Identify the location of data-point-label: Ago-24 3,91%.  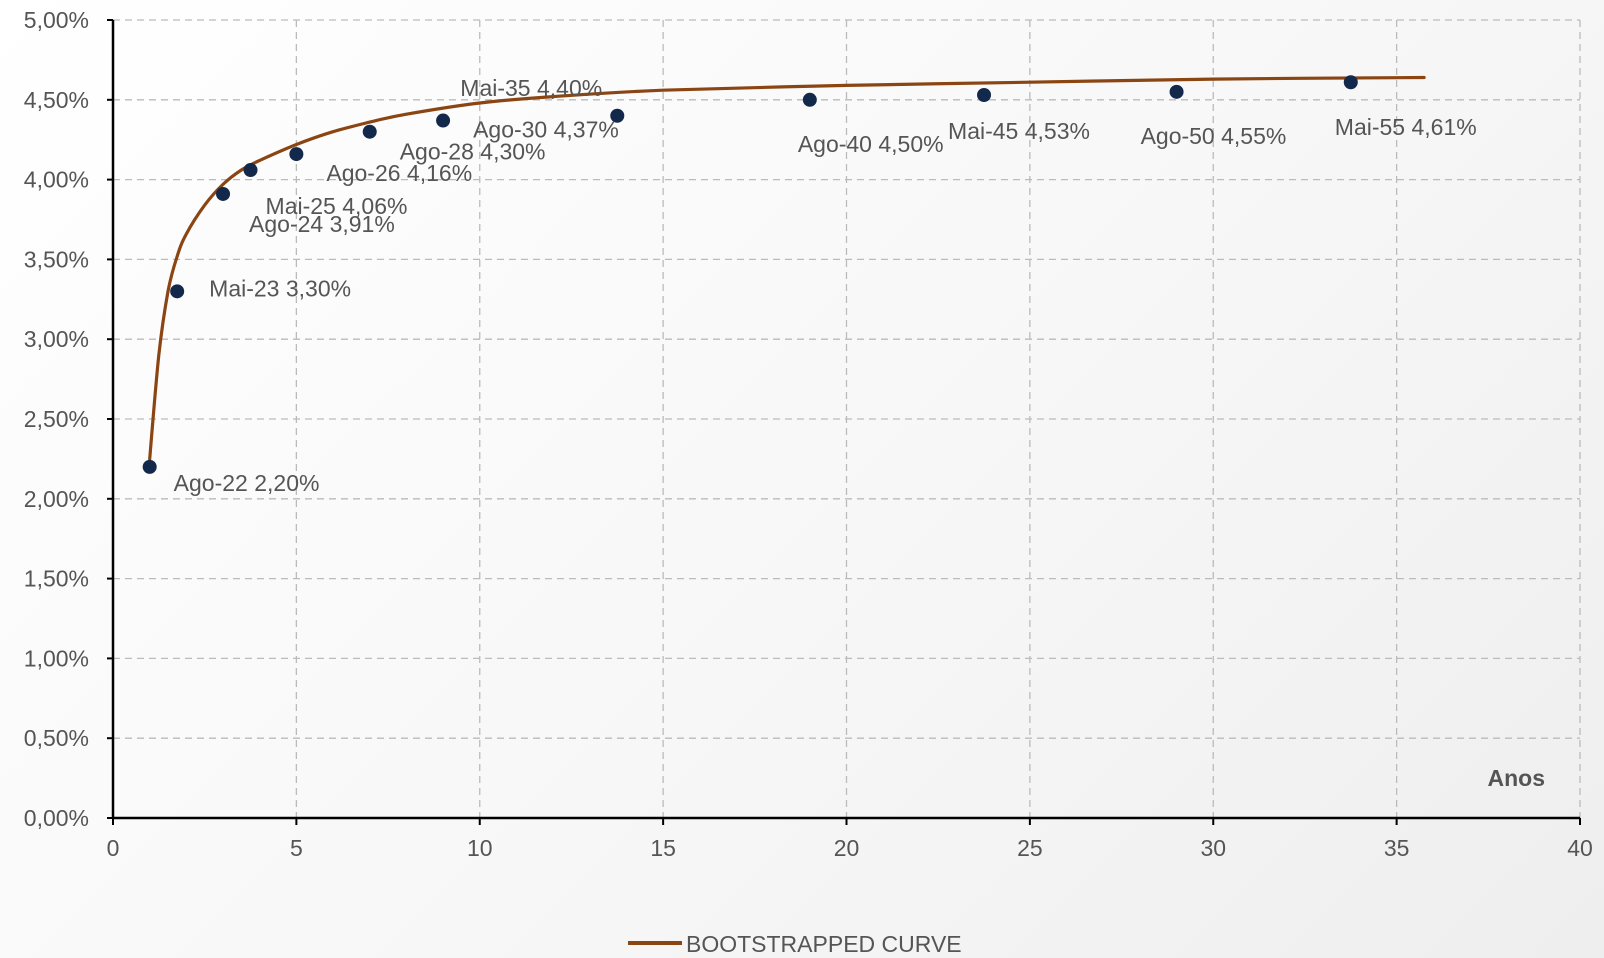
(322, 224).